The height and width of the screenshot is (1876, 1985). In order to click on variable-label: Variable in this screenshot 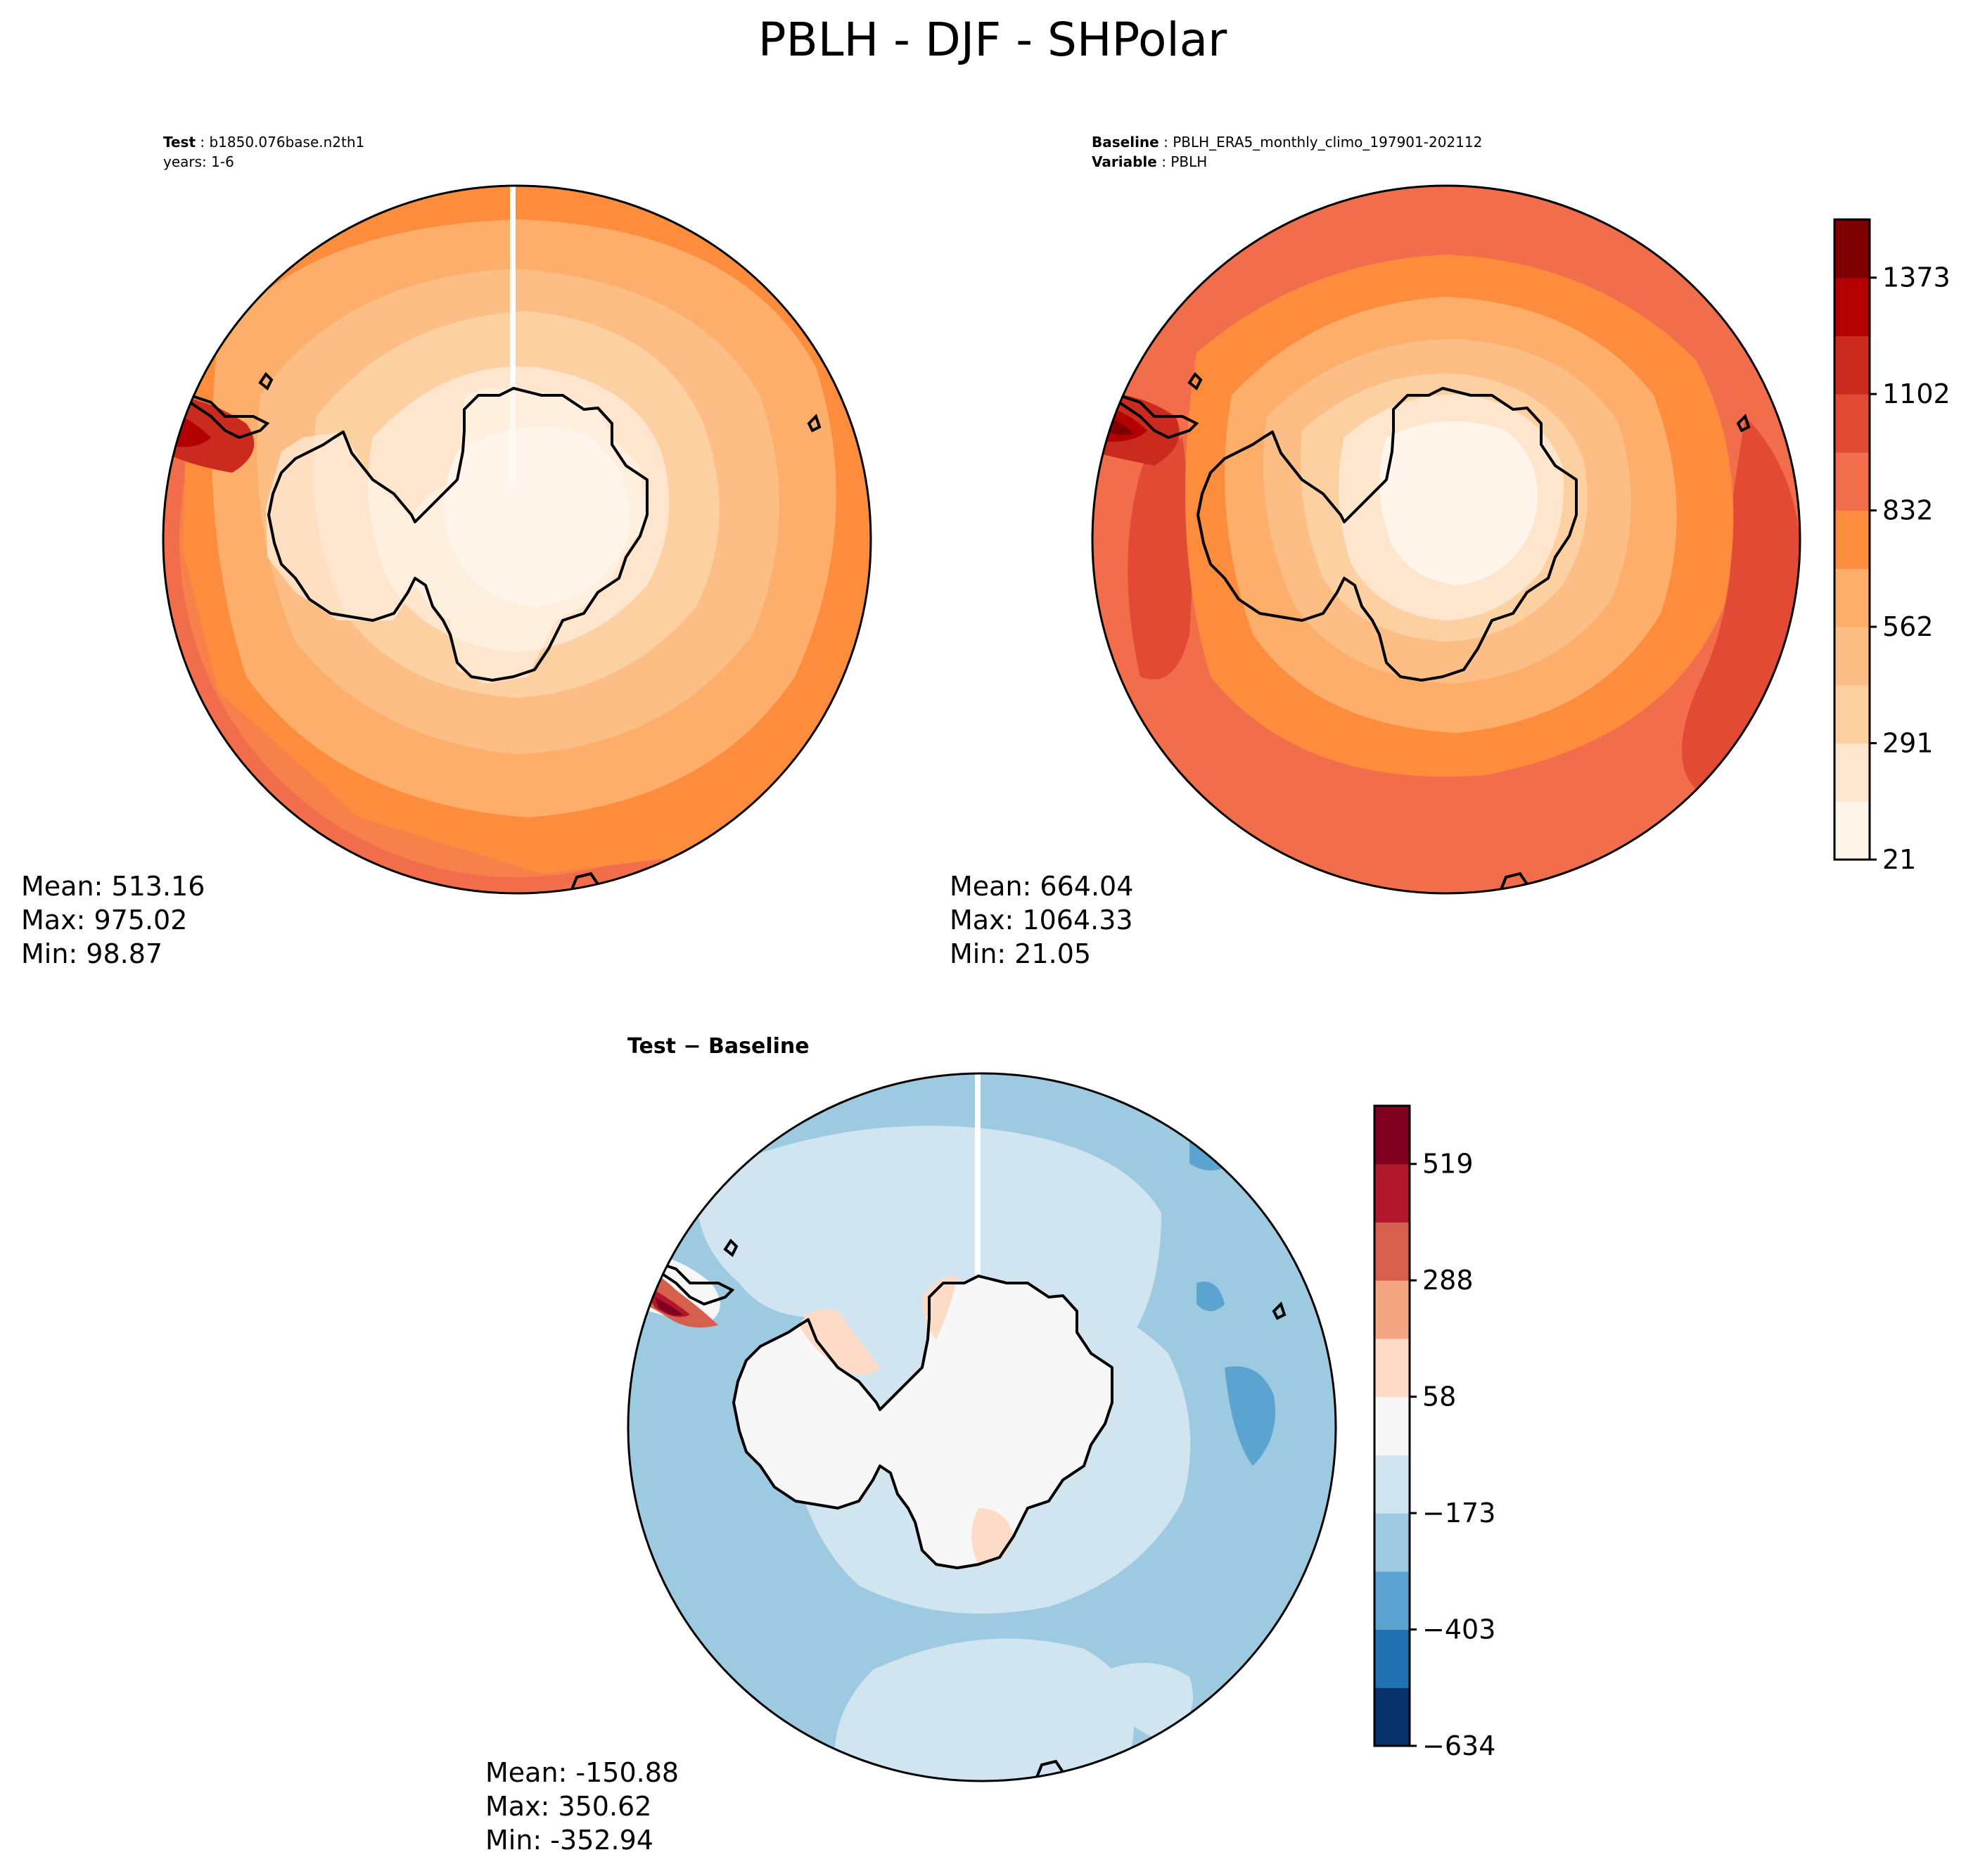, I will do `click(1124, 161)`.